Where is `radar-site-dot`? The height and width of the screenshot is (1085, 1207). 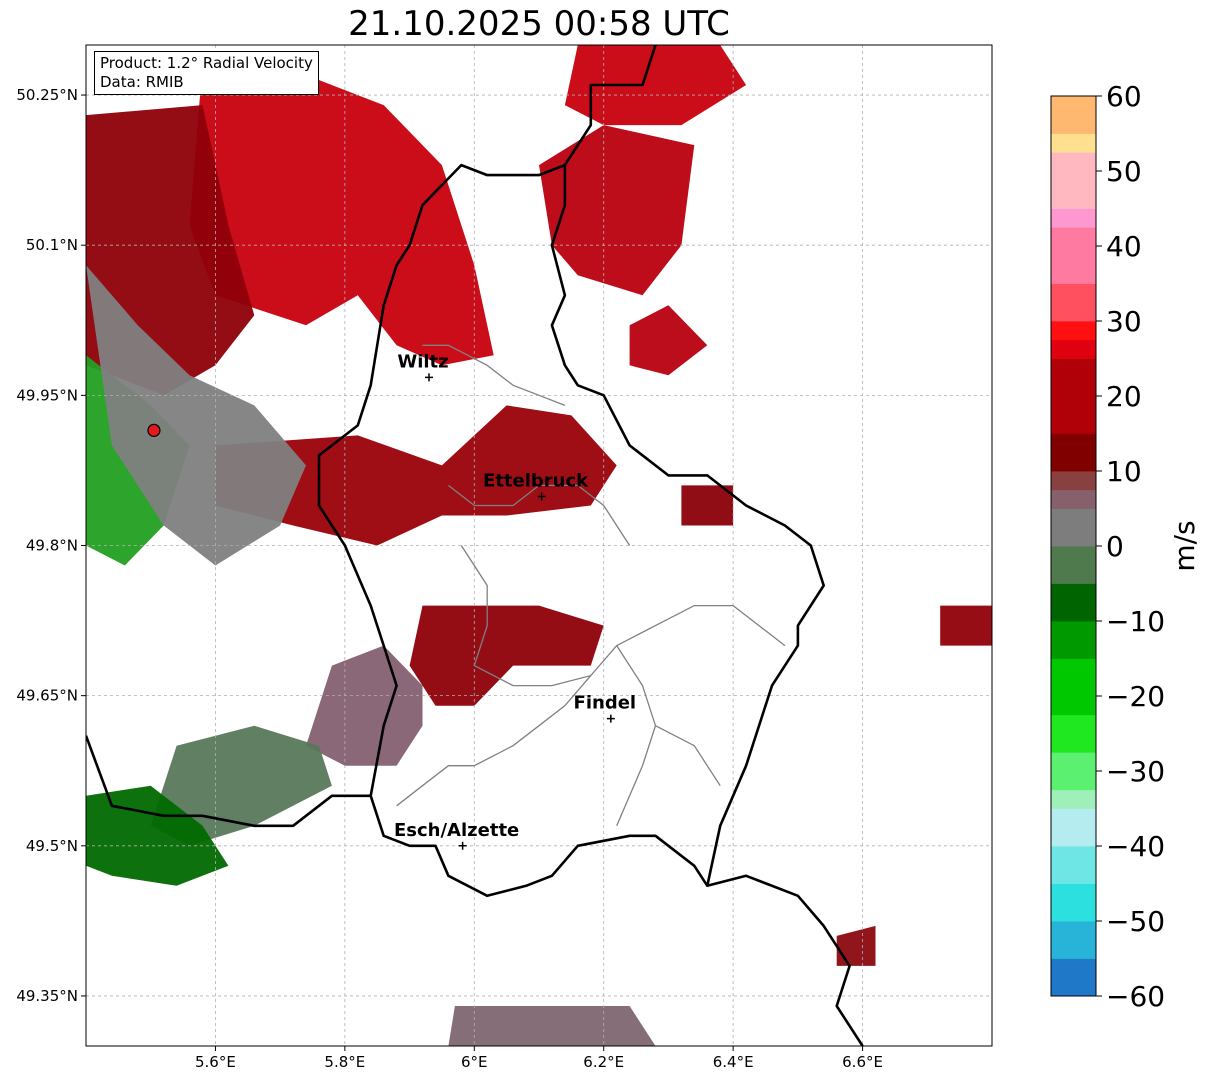 radar-site-dot is located at coordinates (154, 430).